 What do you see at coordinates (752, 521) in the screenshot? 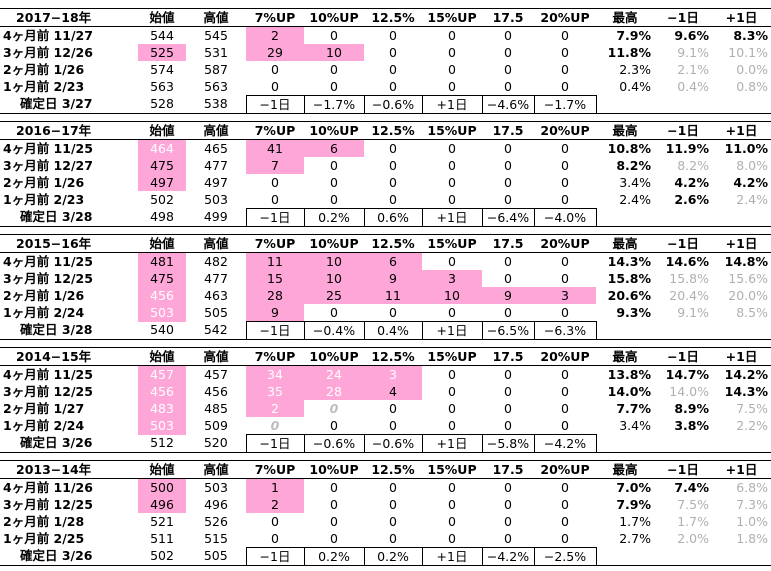
I see `cell-plus1: 1.0%` at bounding box center [752, 521].